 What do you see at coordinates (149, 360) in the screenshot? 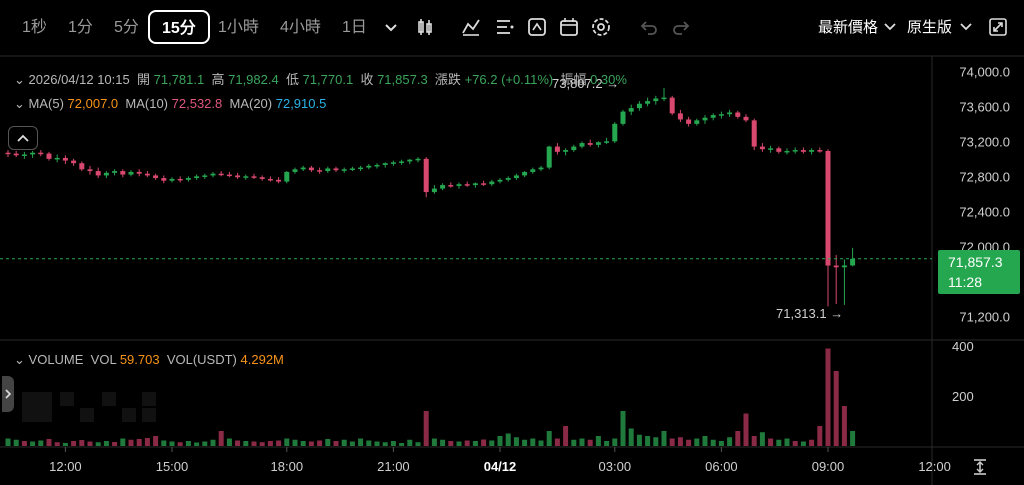
I see `volume-legend: ⌄ VOLUME VOL 59.703 VOL(USDT) 4.292M` at bounding box center [149, 360].